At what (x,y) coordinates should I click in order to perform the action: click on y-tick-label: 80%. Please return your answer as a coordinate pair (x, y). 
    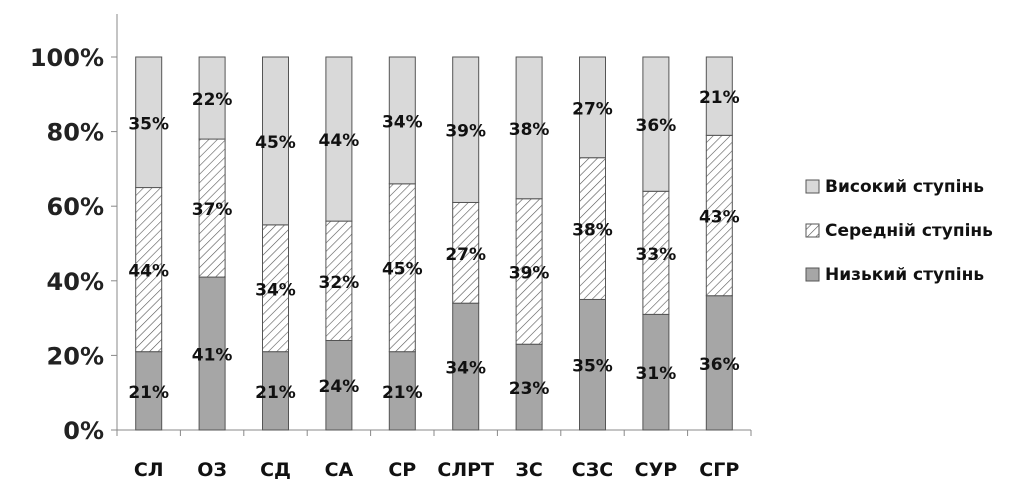
    Looking at the image, I should click on (75, 133).